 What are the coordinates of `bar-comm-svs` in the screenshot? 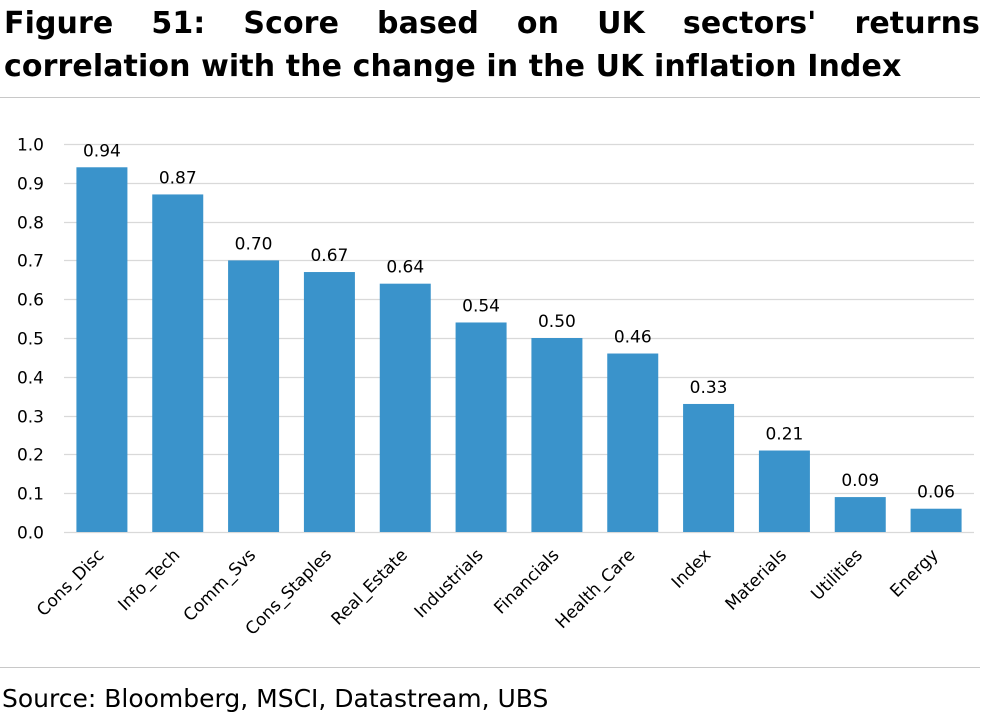 It's located at (254, 396).